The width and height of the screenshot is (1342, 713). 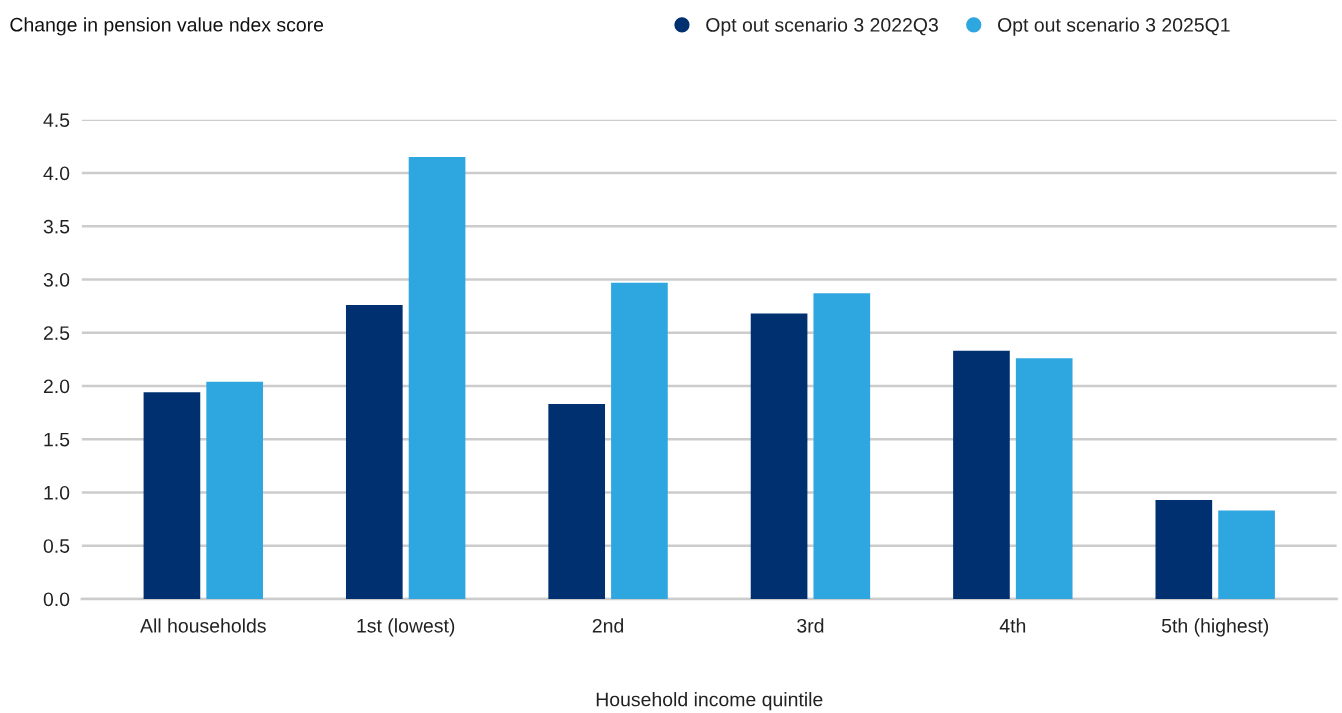 What do you see at coordinates (56, 546) in the screenshot?
I see `y-tick-label: 0.5` at bounding box center [56, 546].